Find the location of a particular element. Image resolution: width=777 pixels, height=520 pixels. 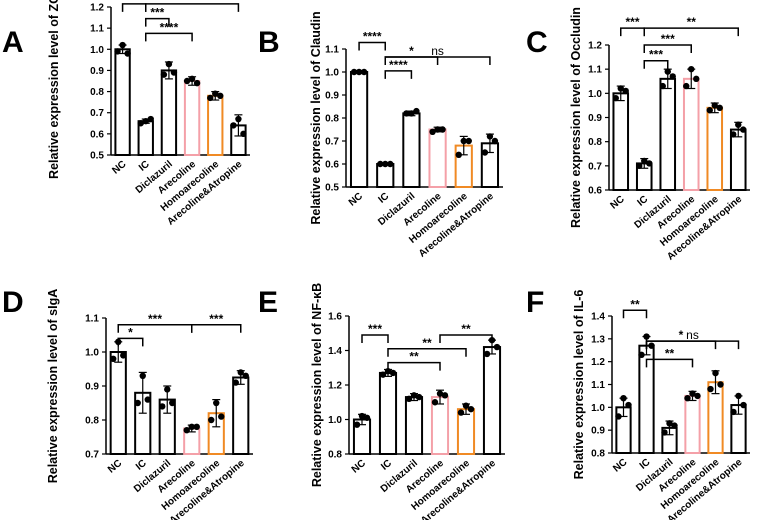

panel-letter: A is located at coordinates (13, 42).